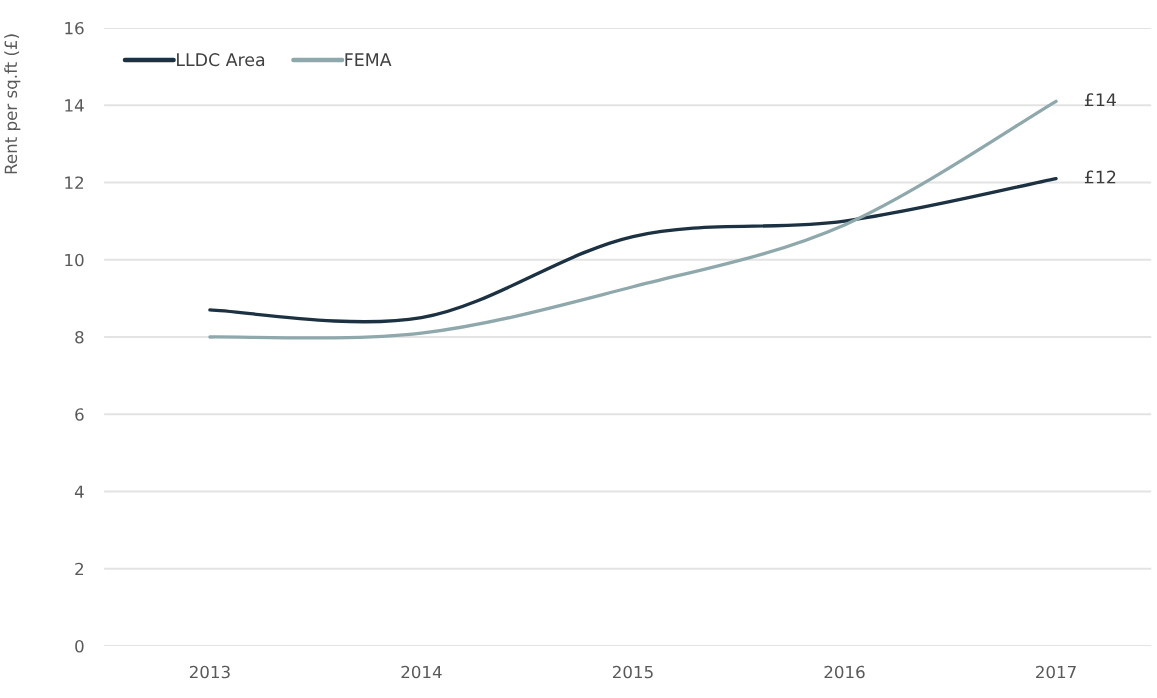  Describe the element at coordinates (74, 105) in the screenshot. I see `y-tick-label: 14` at that location.